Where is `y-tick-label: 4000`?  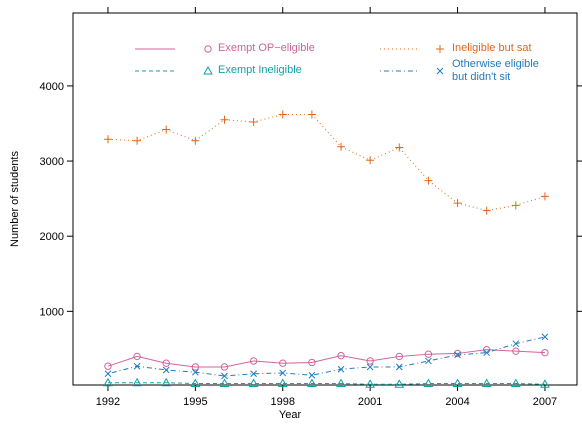 y-tick-label: 4000 is located at coordinates (52, 87).